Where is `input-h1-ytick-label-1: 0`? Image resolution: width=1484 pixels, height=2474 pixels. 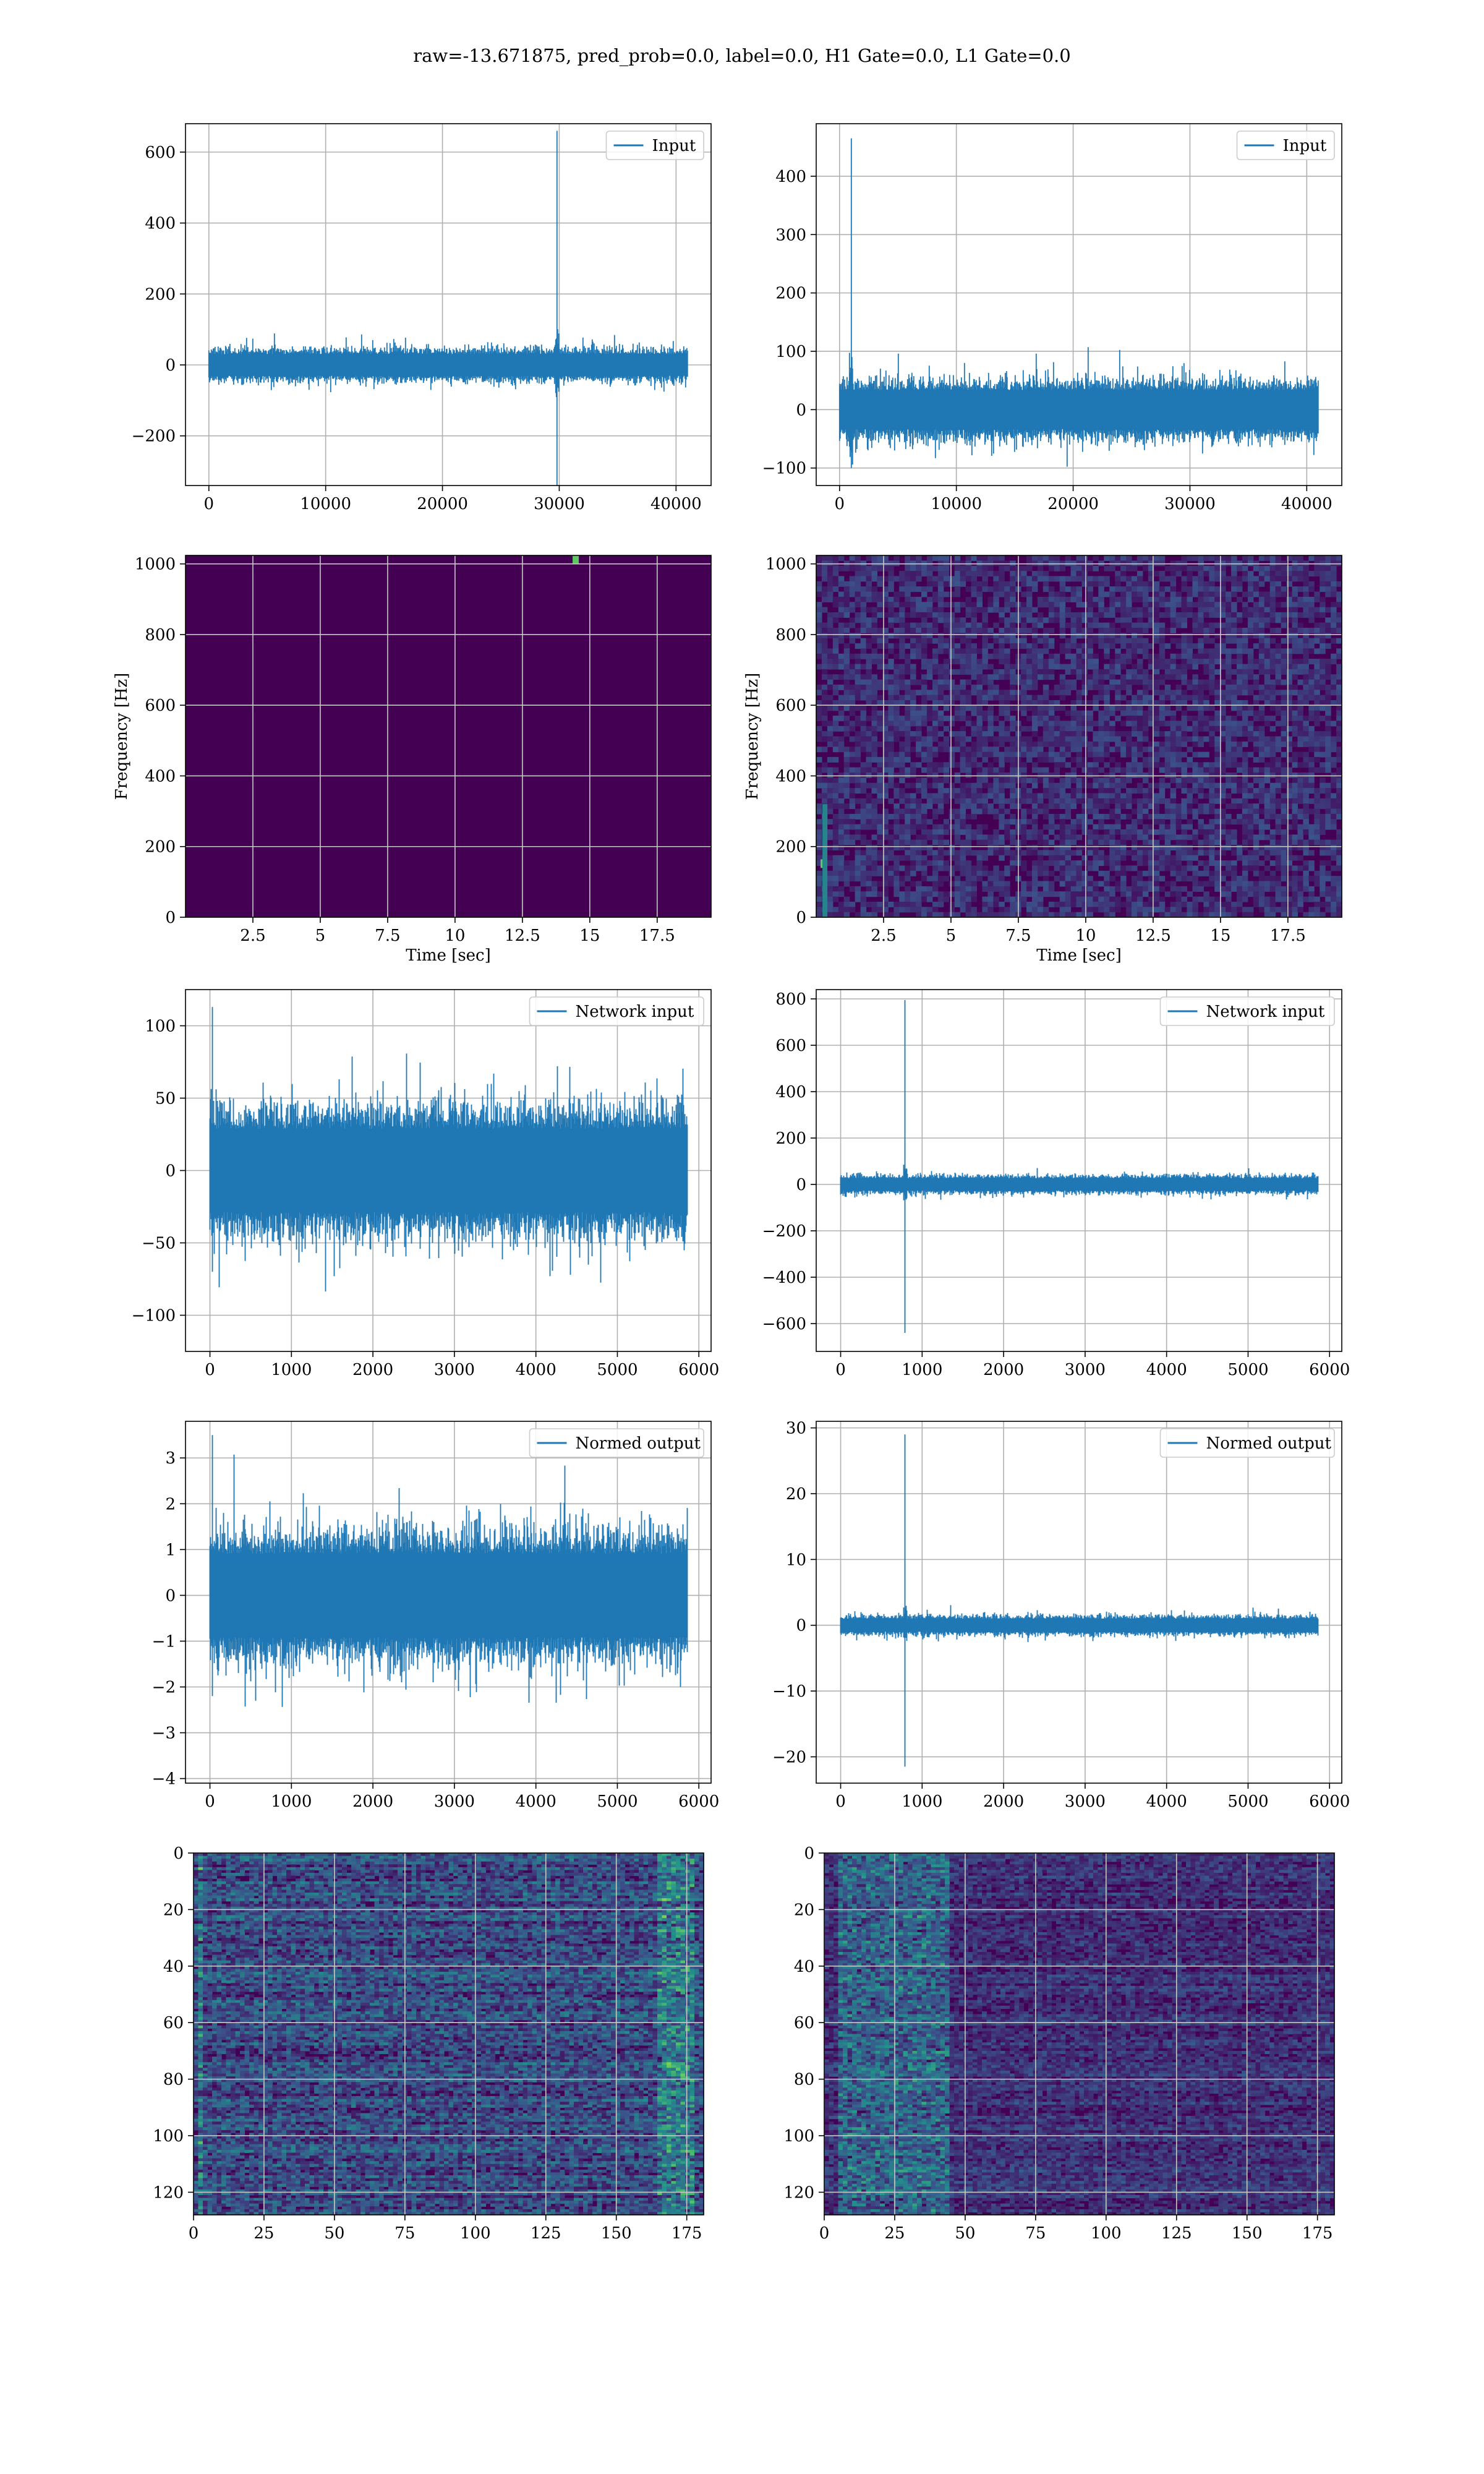
input-h1-ytick-label-1: 0 is located at coordinates (170, 366).